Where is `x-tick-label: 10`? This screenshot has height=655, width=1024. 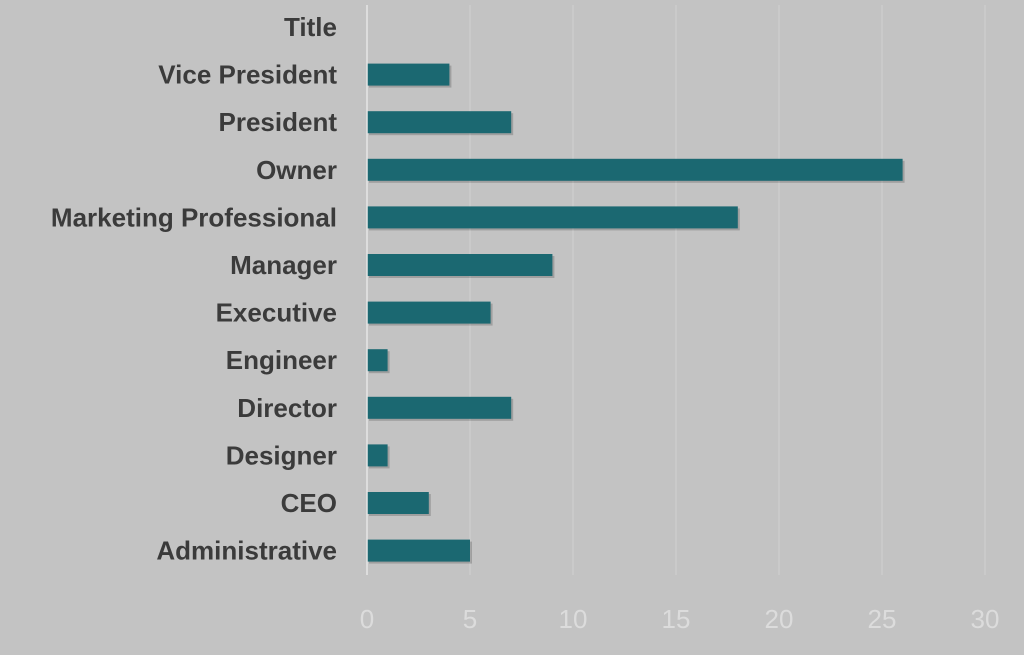
x-tick-label: 10 is located at coordinates (573, 619).